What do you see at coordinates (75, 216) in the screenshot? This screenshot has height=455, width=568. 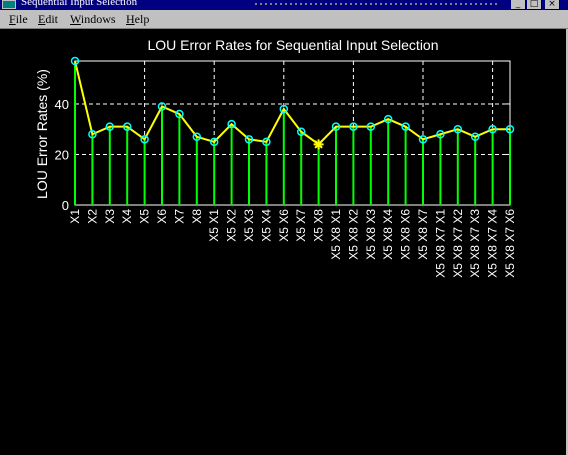 I see `x-tick-label: X1` at bounding box center [75, 216].